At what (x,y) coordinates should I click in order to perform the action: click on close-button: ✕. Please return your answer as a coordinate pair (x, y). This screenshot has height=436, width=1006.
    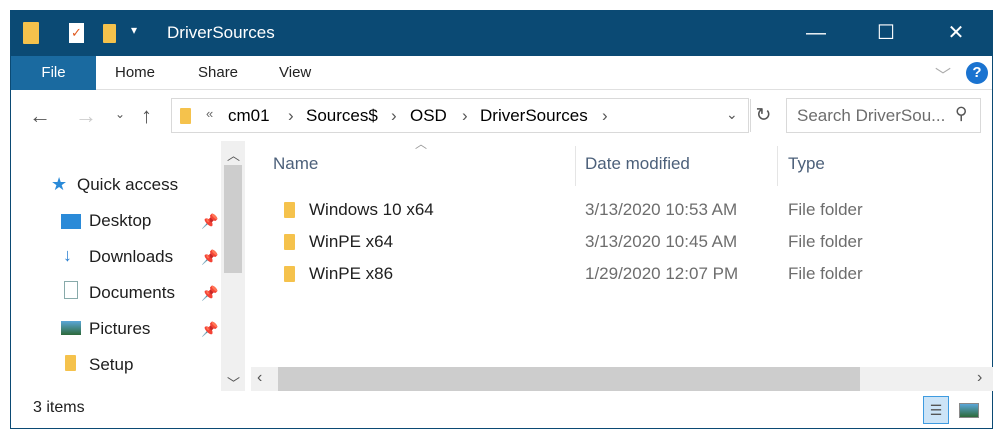
    Looking at the image, I should click on (956, 33).